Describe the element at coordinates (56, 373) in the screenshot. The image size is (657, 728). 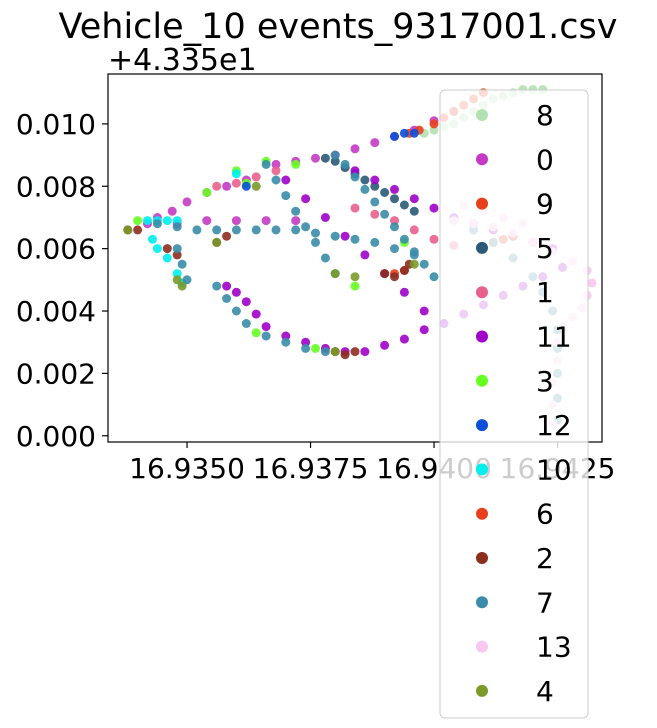
I see `y-tick-label-1: 0.002` at that location.